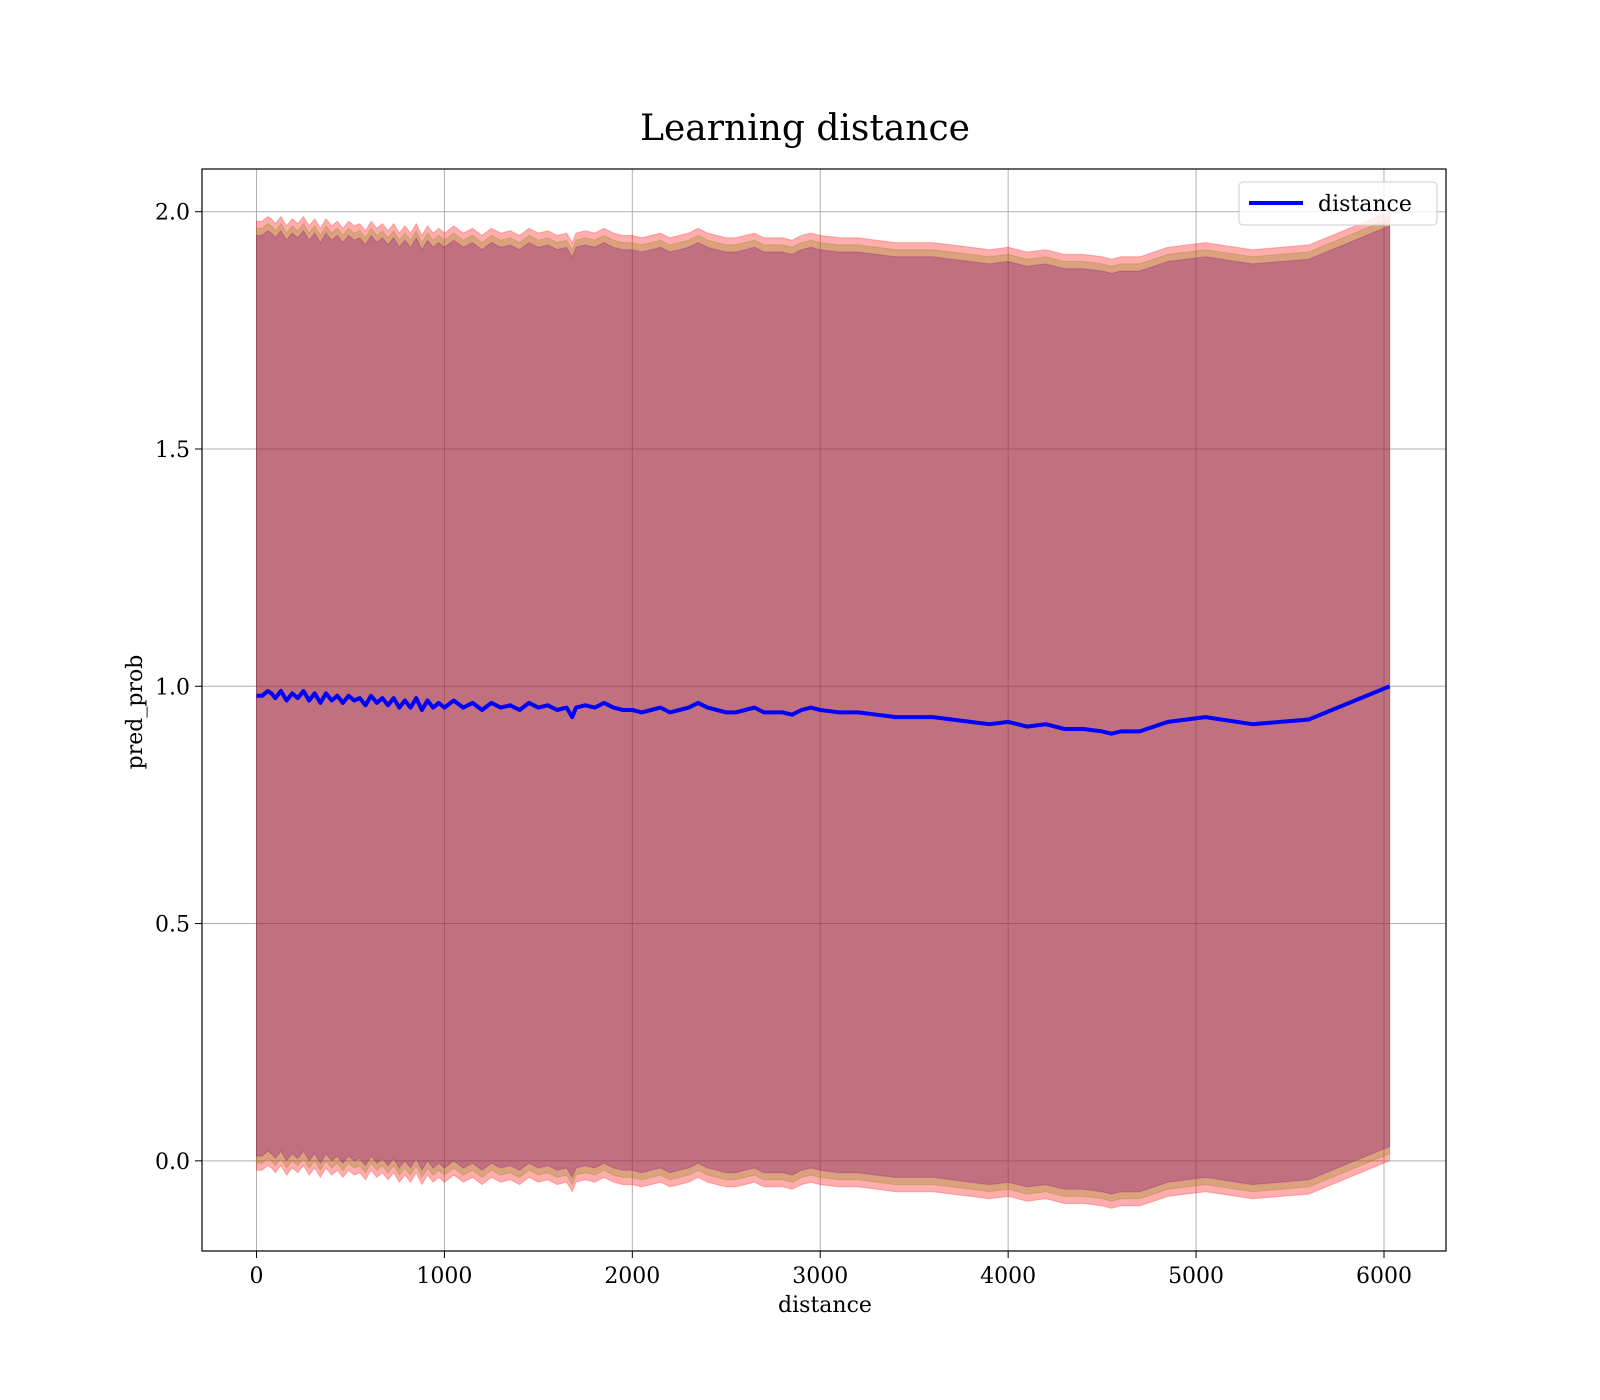  Describe the element at coordinates (805, 128) in the screenshot. I see `chart-title: Learning distance` at that location.